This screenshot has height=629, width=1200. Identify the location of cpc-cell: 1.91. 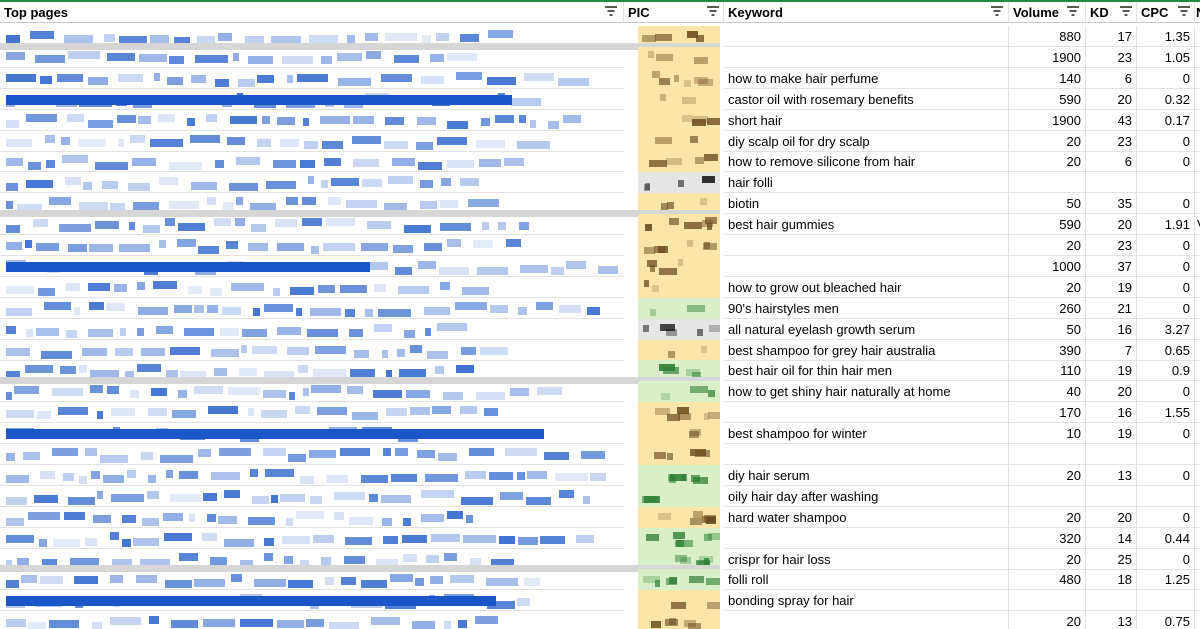
(1166, 225).